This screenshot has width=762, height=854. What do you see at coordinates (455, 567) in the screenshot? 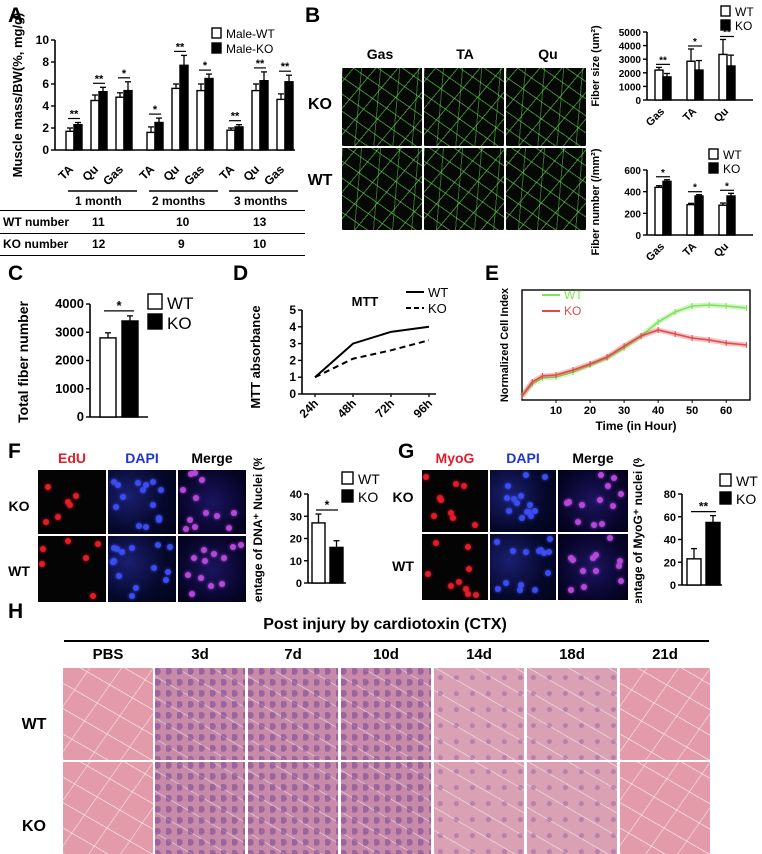
I see `myog-image` at bounding box center [455, 567].